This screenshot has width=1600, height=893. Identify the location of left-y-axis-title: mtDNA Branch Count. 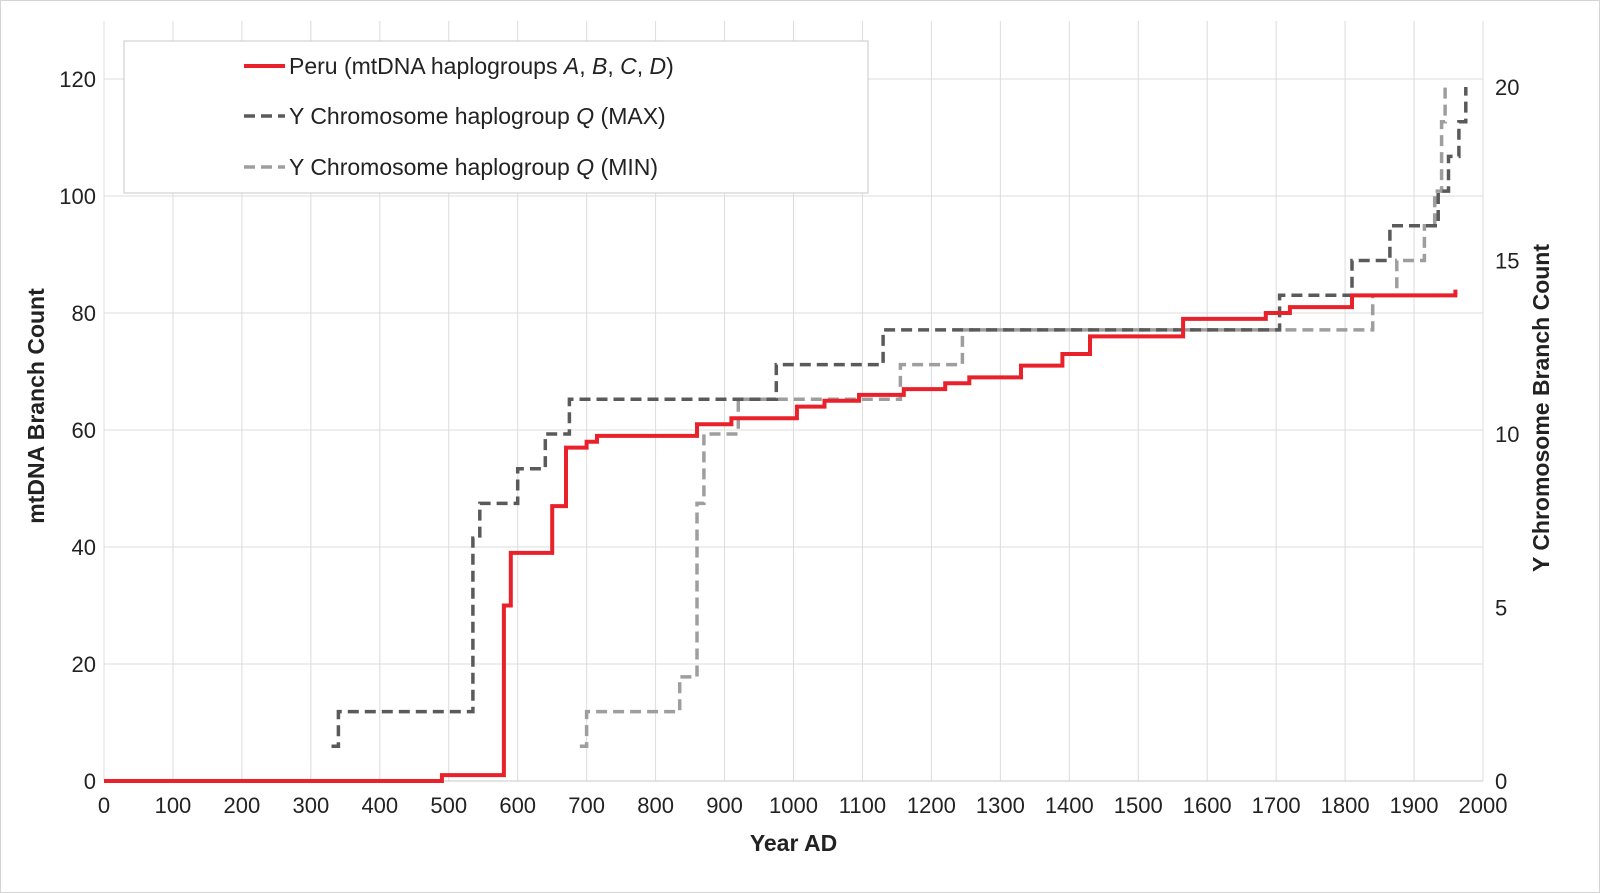
(36, 406).